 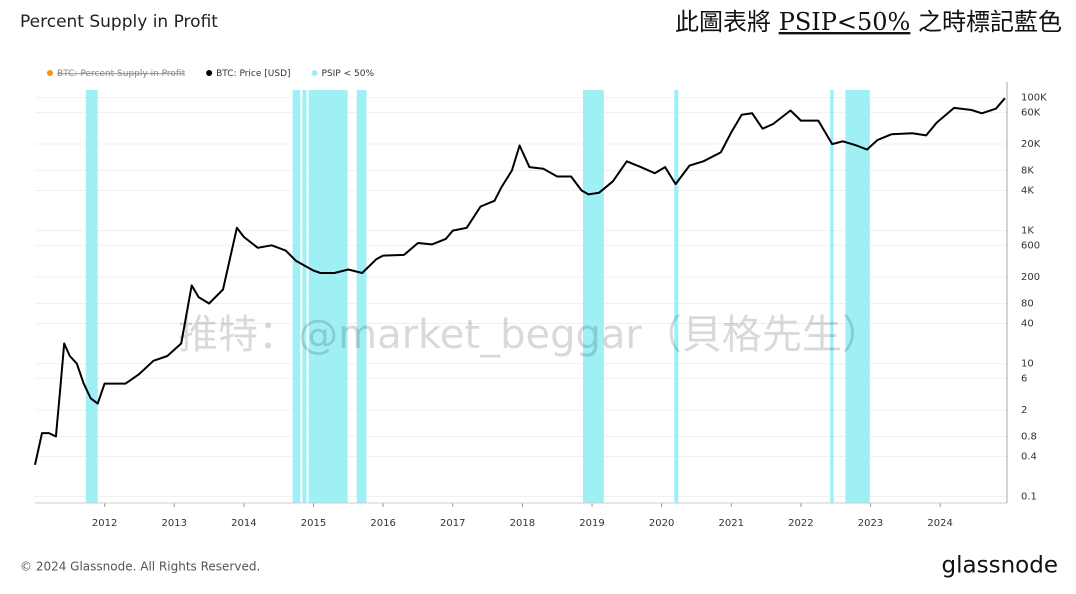 What do you see at coordinates (382, 523) in the screenshot?
I see `x-tick-label: 2016` at bounding box center [382, 523].